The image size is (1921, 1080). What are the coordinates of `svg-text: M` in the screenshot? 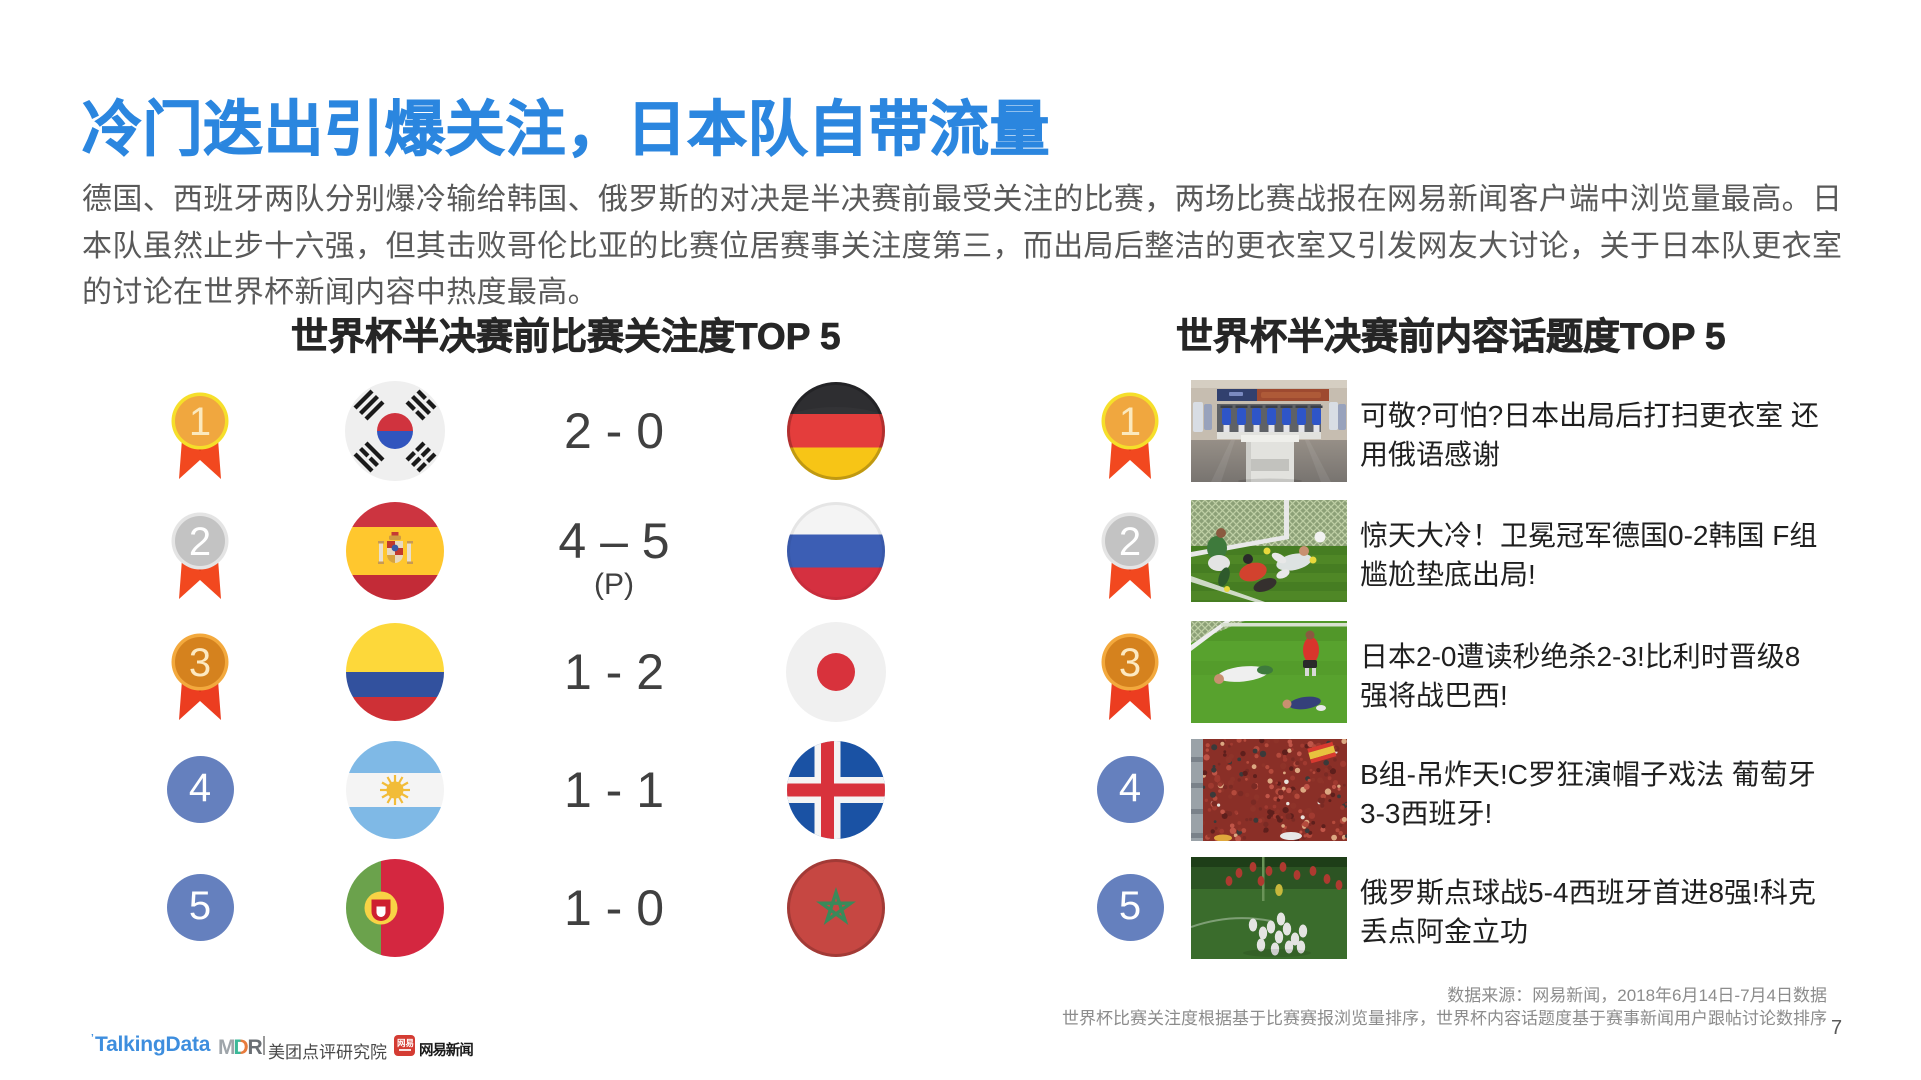 It's located at (226, 1047).